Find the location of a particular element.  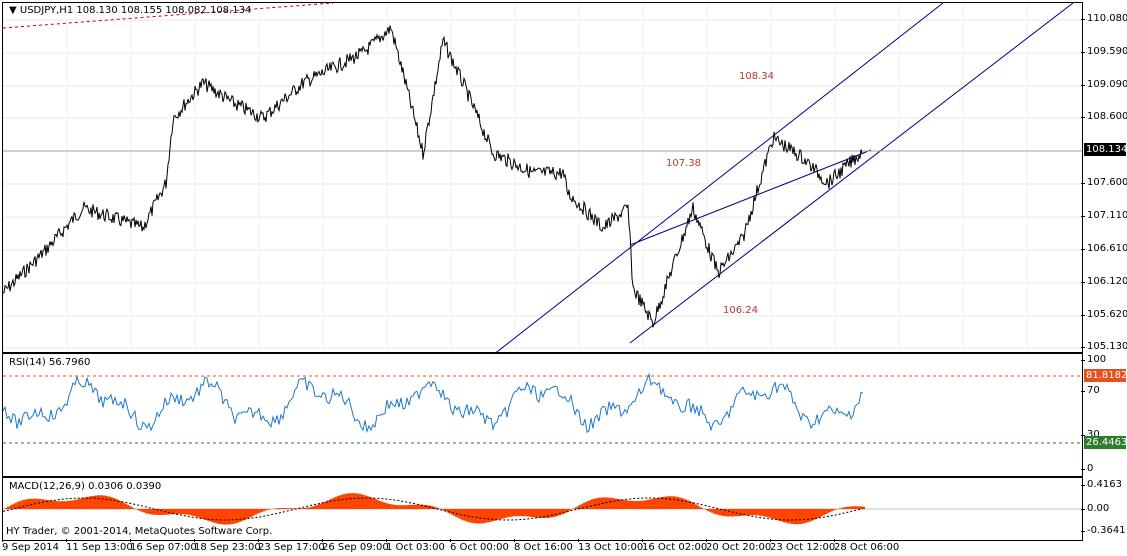

rsi-tick: 30 is located at coordinates (1090, 434).